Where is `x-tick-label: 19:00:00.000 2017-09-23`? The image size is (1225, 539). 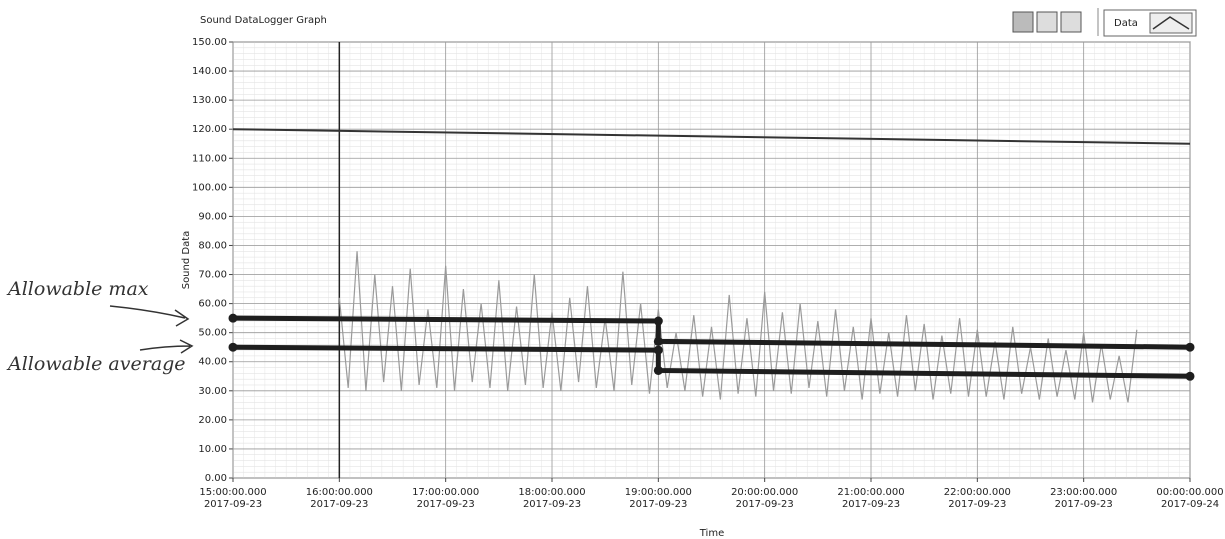
x-tick-label: 19:00:00.000 2017-09-23 is located at coordinates (658, 498).